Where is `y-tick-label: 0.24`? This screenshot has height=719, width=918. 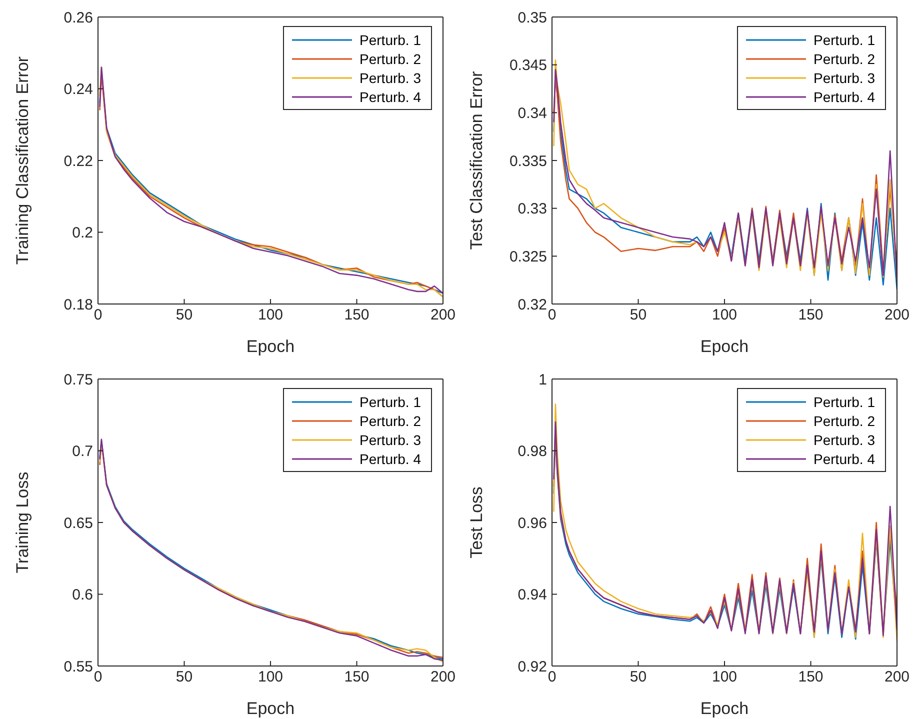
y-tick-label: 0.24 is located at coordinates (78, 89).